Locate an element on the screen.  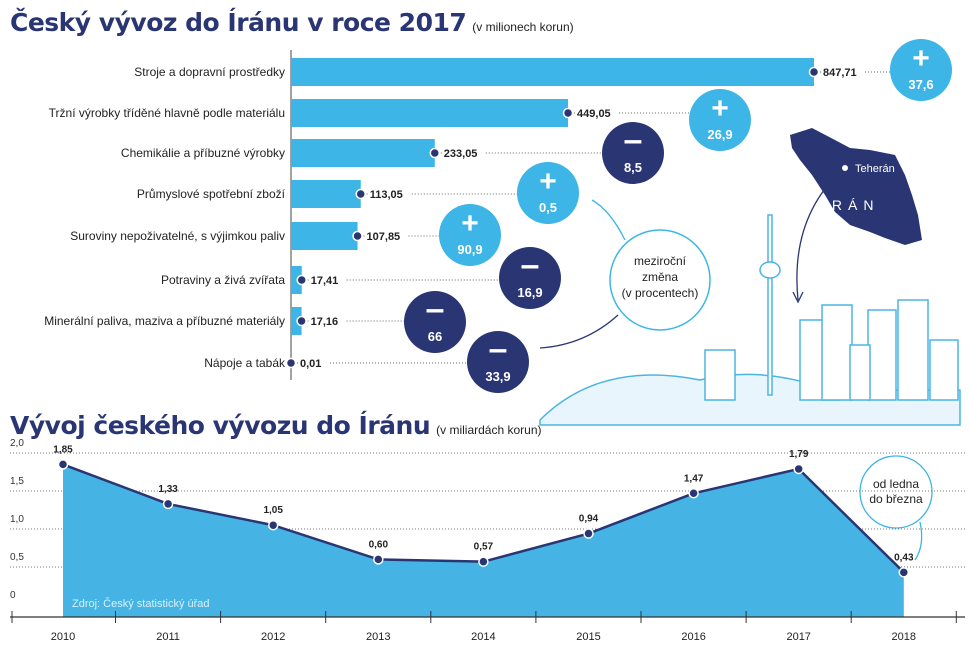
yoy-change-value: 90,9 is located at coordinates (469, 249).